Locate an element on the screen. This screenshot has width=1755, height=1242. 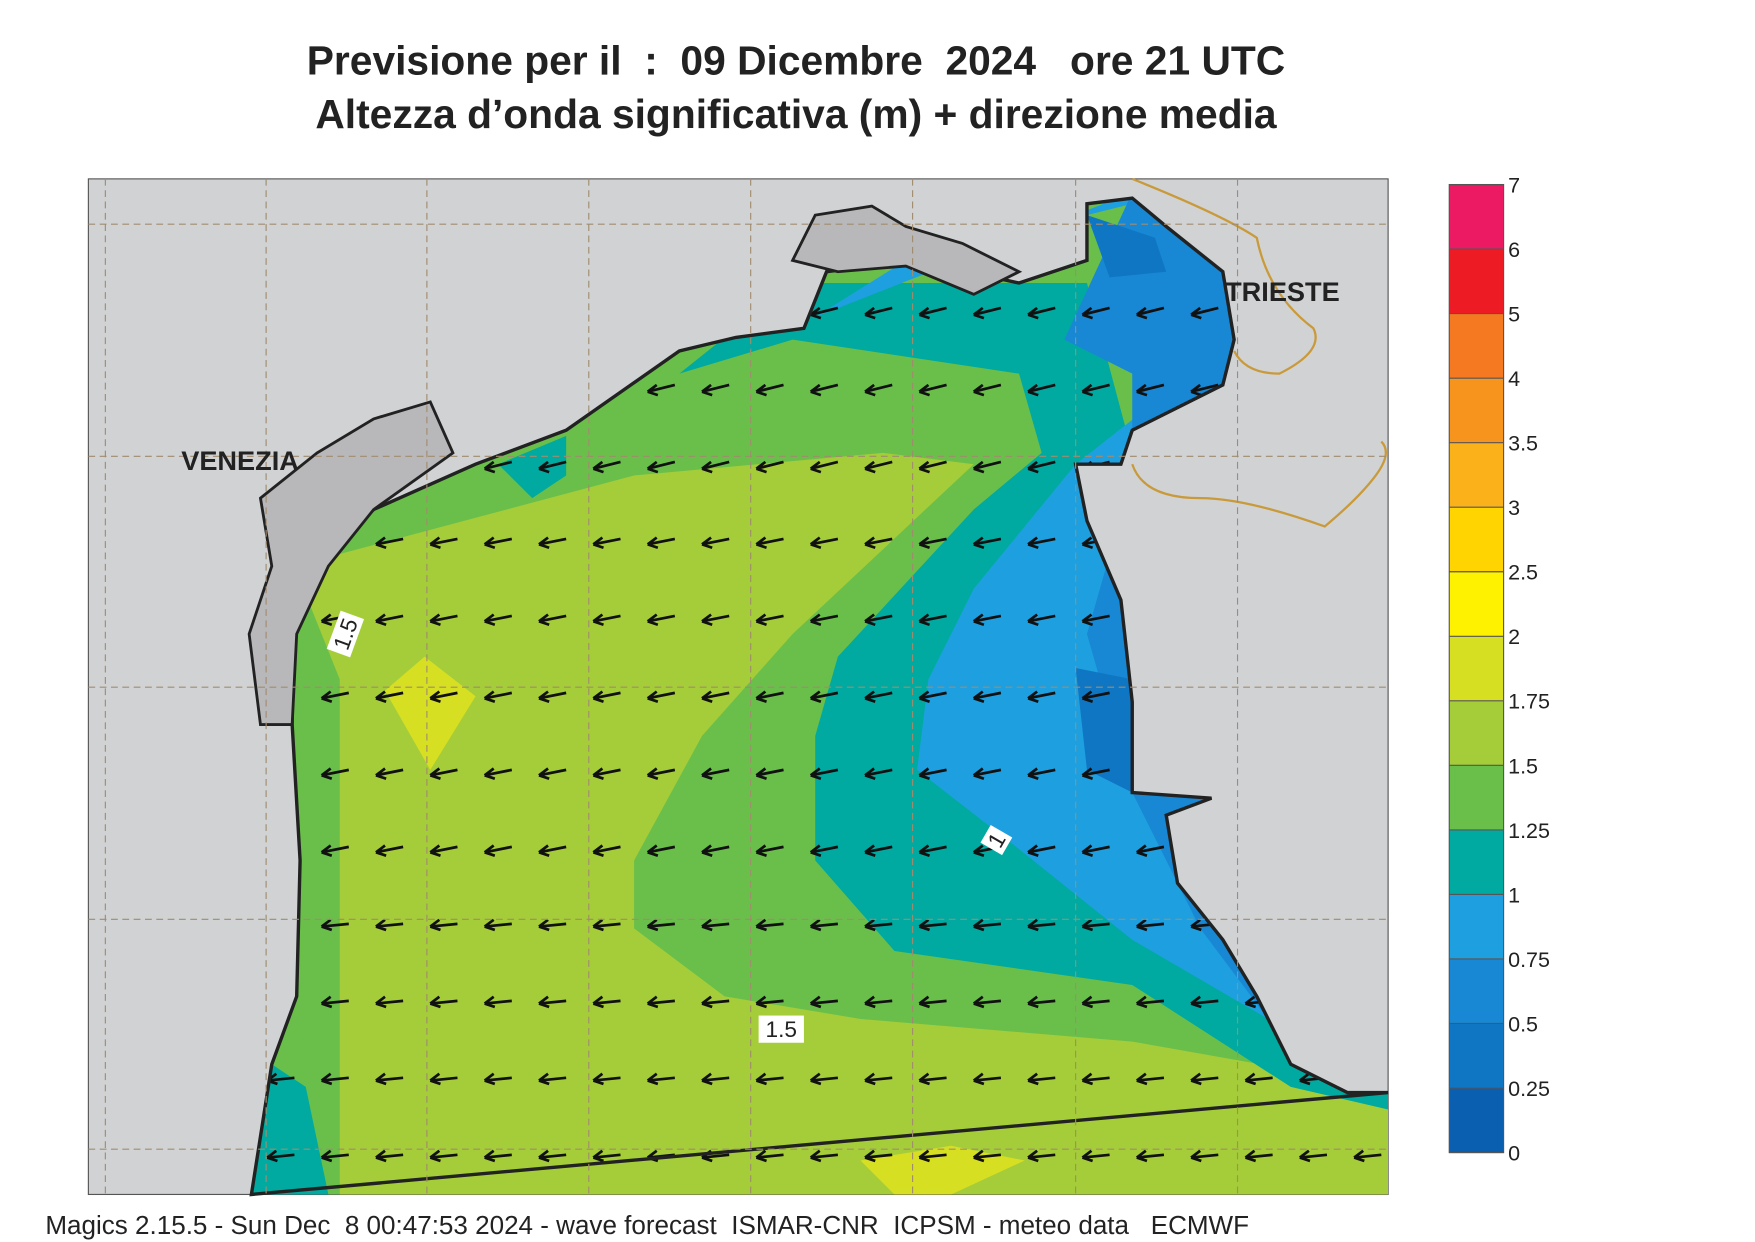
contour-label: 1.5 is located at coordinates (781, 1029).